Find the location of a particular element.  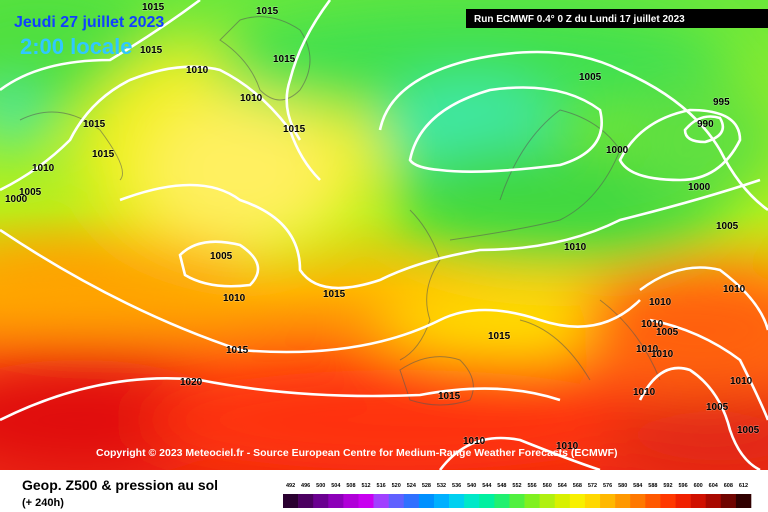

legend-label: 580 is located at coordinates (622, 486).